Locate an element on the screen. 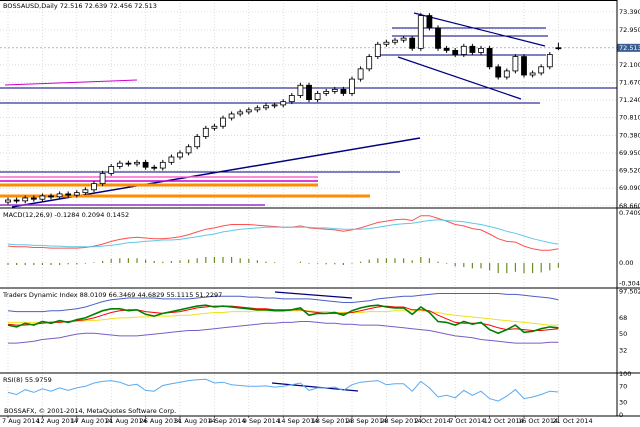  y-tick-label: 32 is located at coordinates (623, 350).